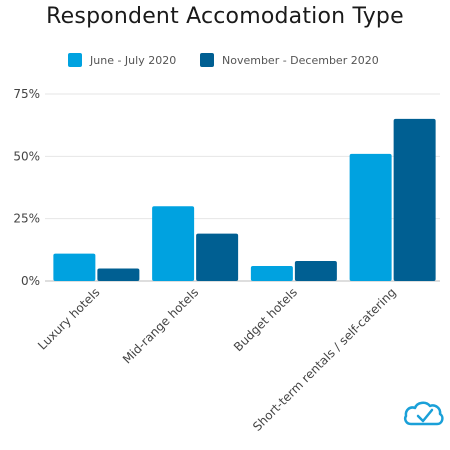 The width and height of the screenshot is (450, 450). Describe the element at coordinates (26, 94) in the screenshot. I see `y-tick-label: 75%` at that location.